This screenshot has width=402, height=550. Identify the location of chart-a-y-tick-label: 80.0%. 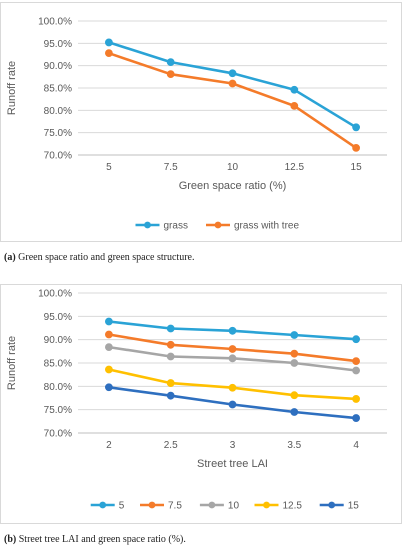
(58, 111).